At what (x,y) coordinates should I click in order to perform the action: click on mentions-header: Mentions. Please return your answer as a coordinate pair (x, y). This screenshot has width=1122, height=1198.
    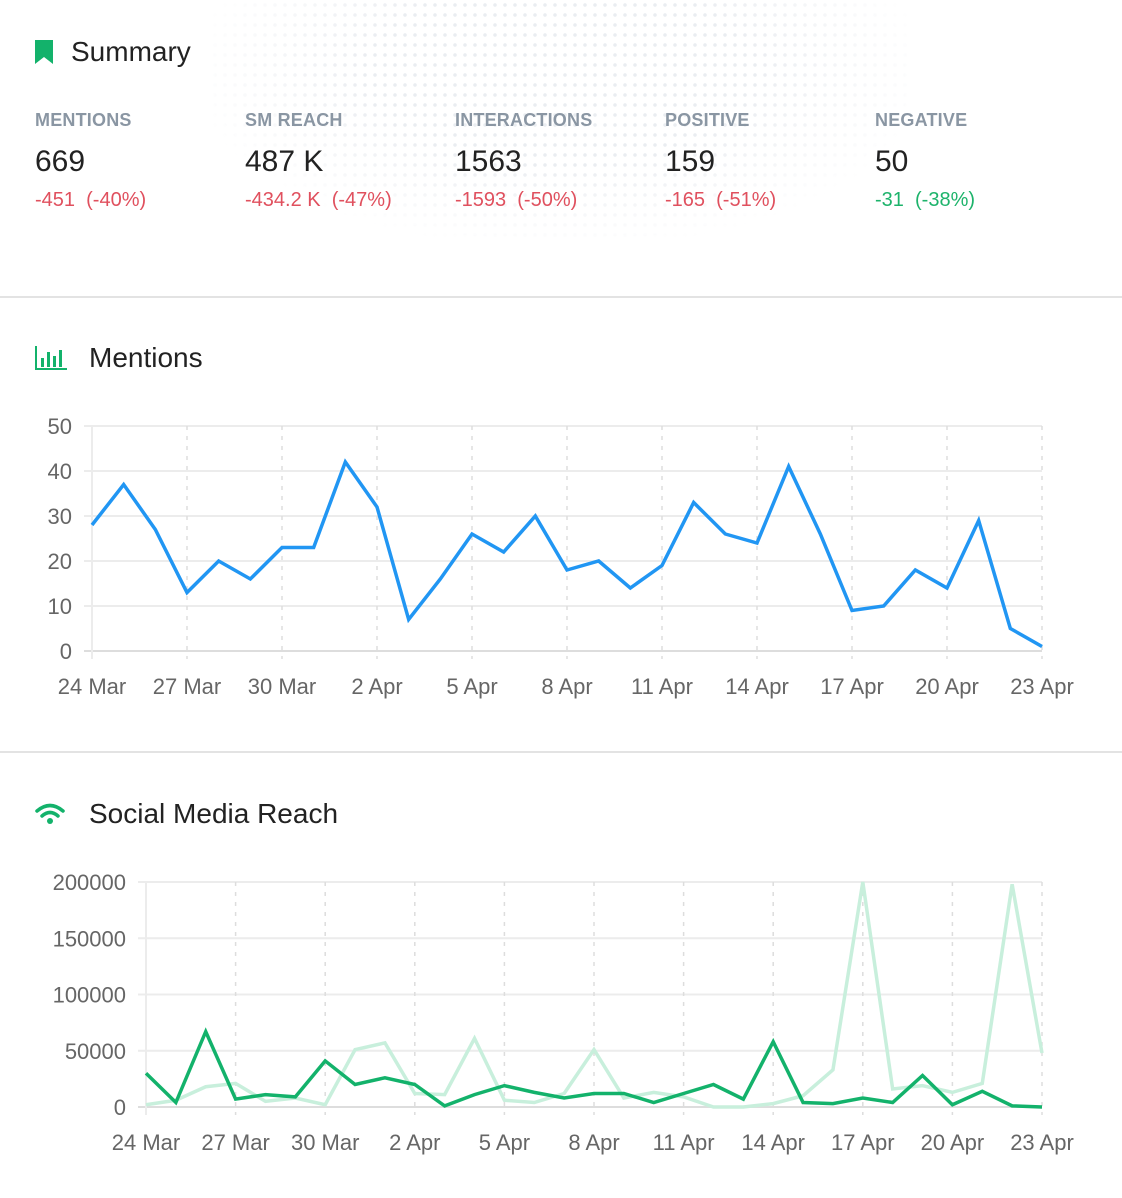
    Looking at the image, I should click on (119, 358).